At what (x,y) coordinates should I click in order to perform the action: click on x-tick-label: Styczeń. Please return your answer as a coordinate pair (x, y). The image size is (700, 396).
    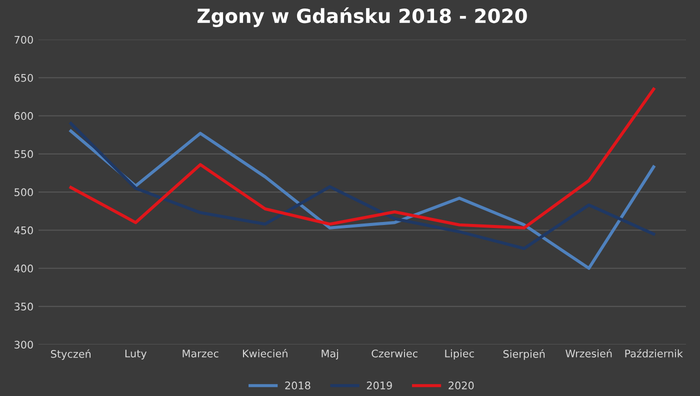
    Looking at the image, I should click on (71, 354).